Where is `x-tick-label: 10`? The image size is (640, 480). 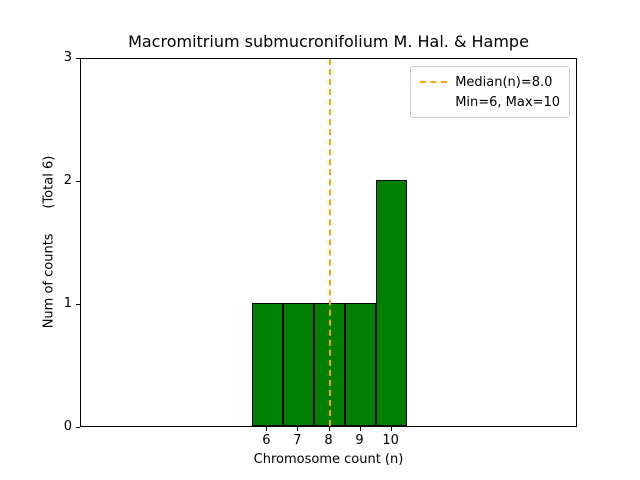
x-tick-label: 10 is located at coordinates (390, 440).